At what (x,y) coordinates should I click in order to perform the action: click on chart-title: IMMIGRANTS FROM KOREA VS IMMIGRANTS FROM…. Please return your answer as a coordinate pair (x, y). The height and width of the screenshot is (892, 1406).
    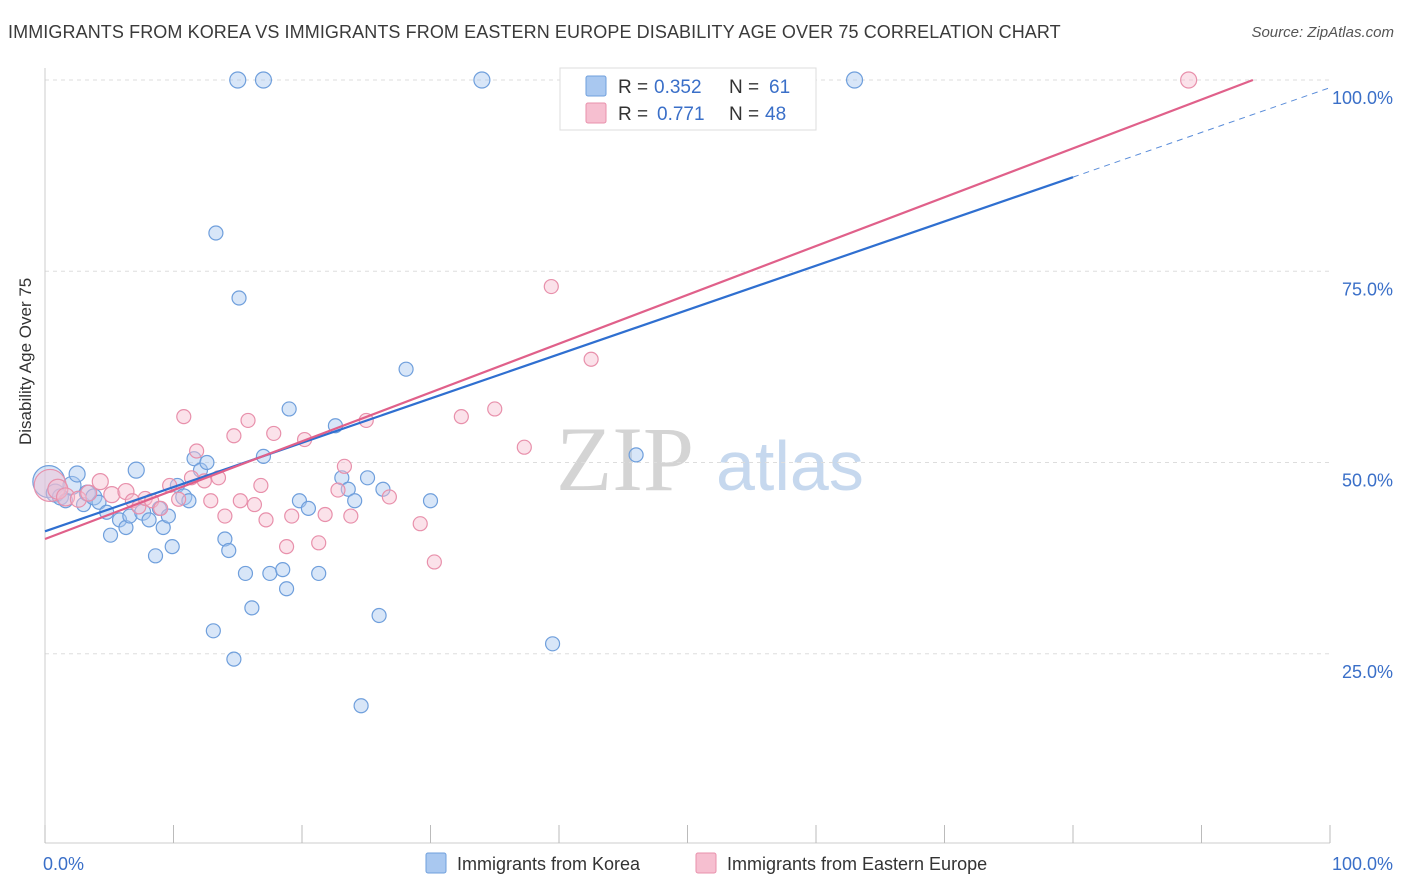
    Looking at the image, I should click on (534, 32).